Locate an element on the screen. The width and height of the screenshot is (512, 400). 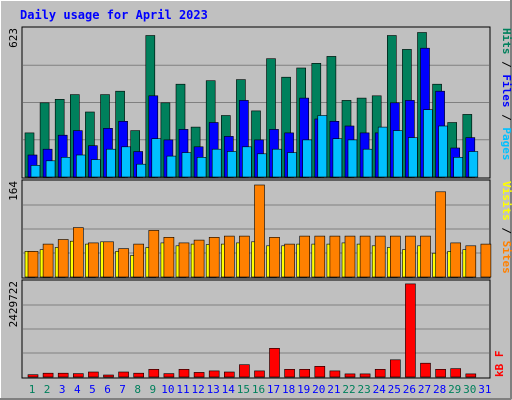
ylabel-hits: Hits is located at coordinates (506, 41).